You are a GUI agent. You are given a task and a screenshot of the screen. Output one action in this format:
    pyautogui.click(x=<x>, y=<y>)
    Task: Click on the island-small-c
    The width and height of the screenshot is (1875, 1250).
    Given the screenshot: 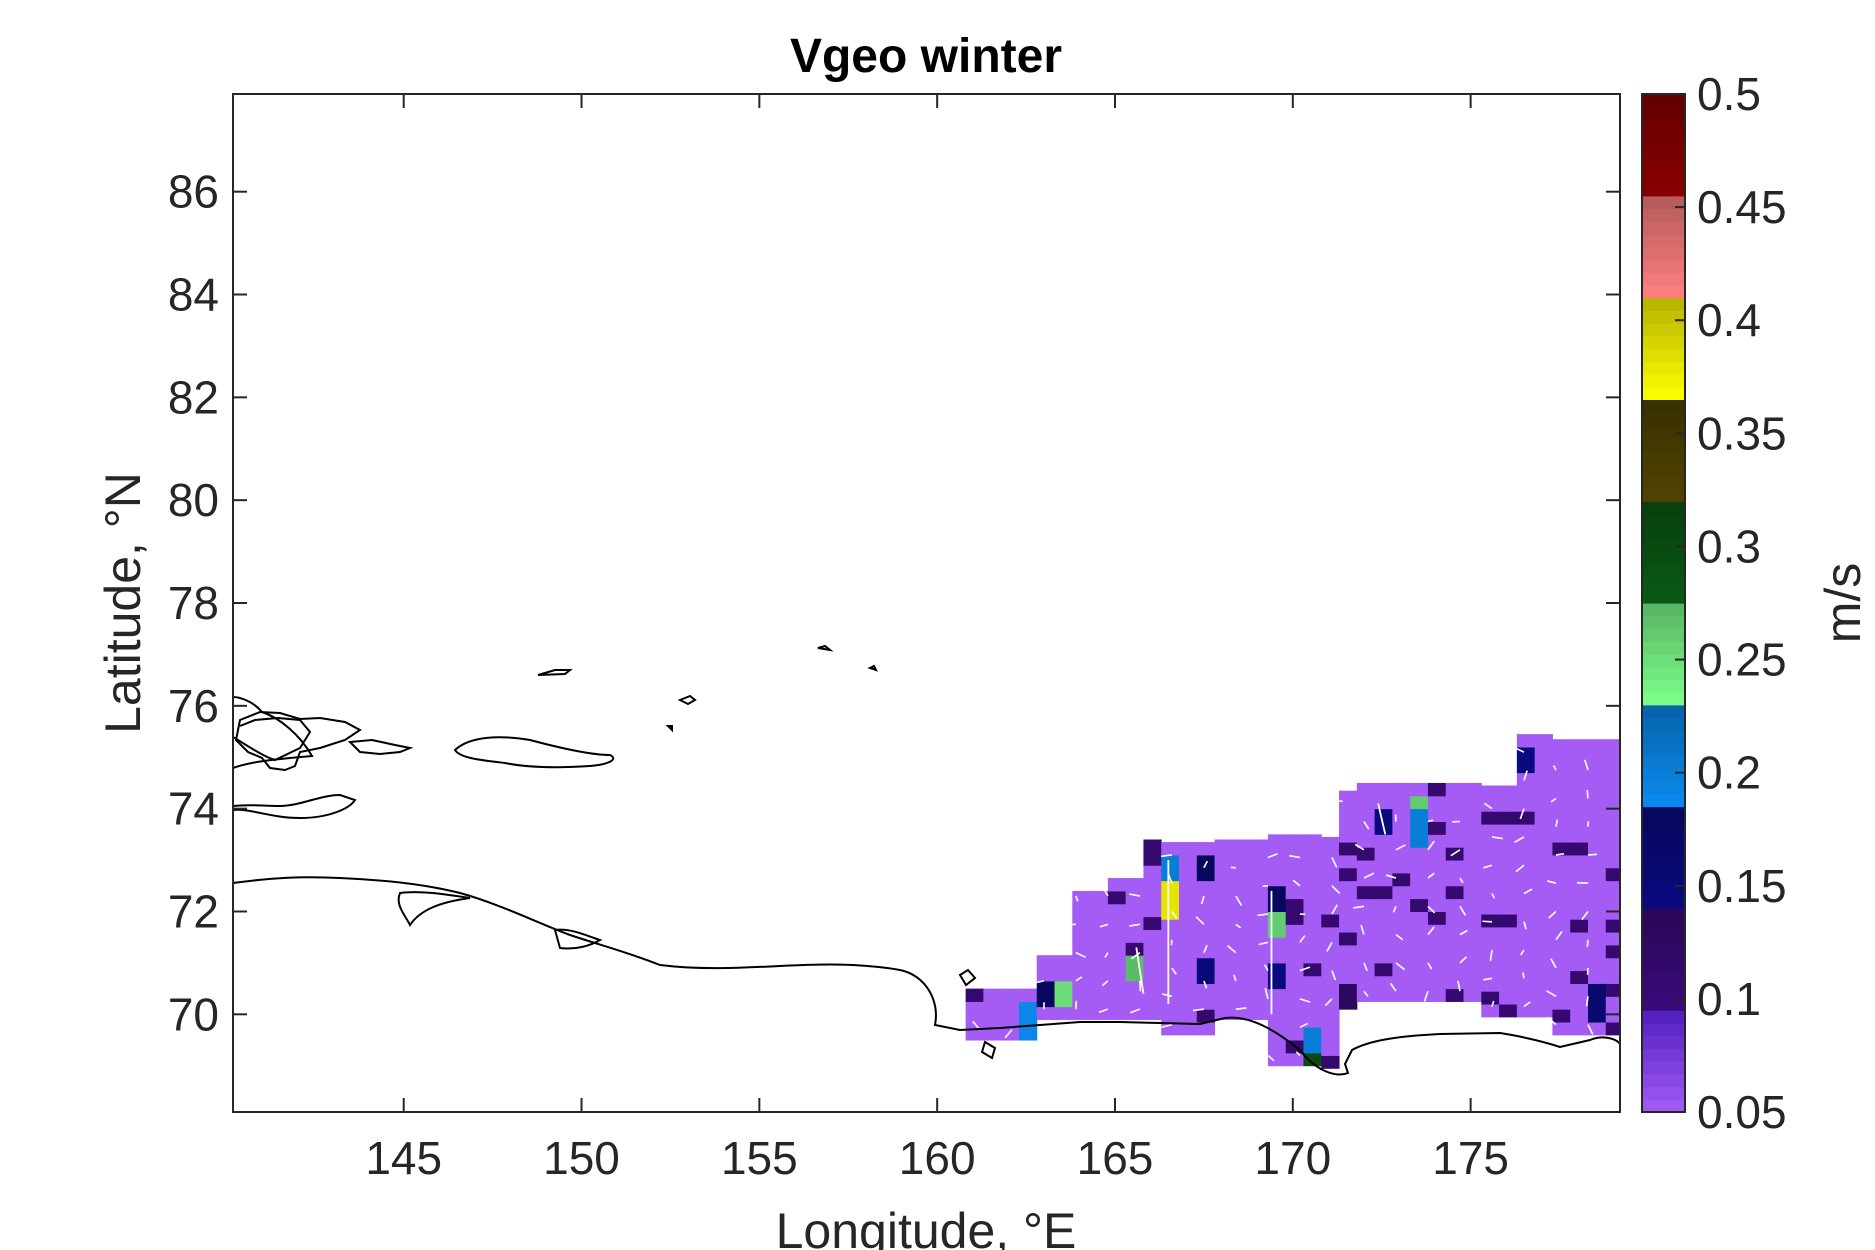 What is the action you would take?
    pyautogui.click(x=825, y=648)
    